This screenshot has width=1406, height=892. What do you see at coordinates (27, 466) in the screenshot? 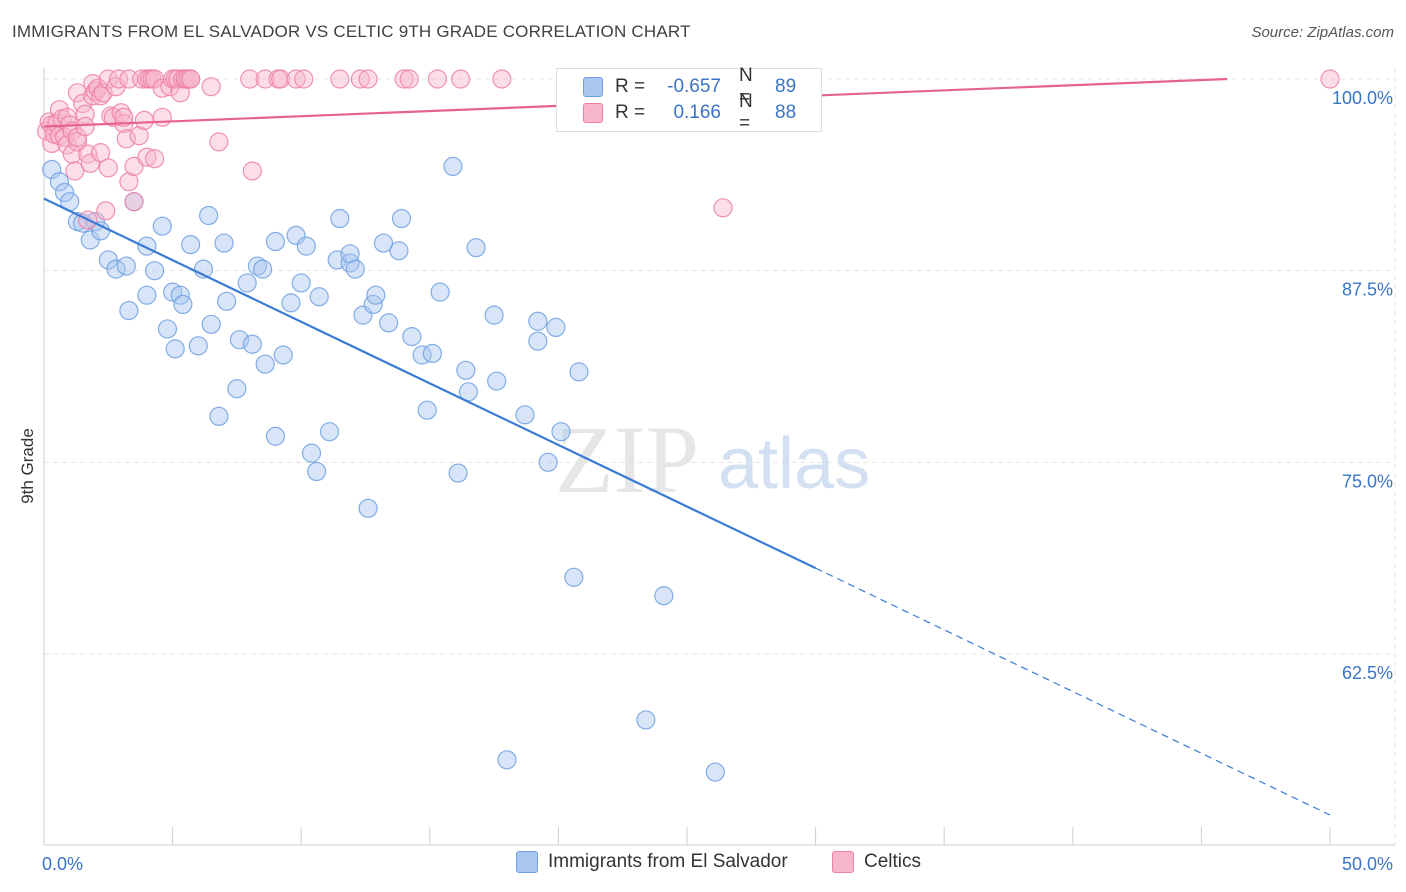
I see `y-axis-title: 9th Grade` at bounding box center [27, 466].